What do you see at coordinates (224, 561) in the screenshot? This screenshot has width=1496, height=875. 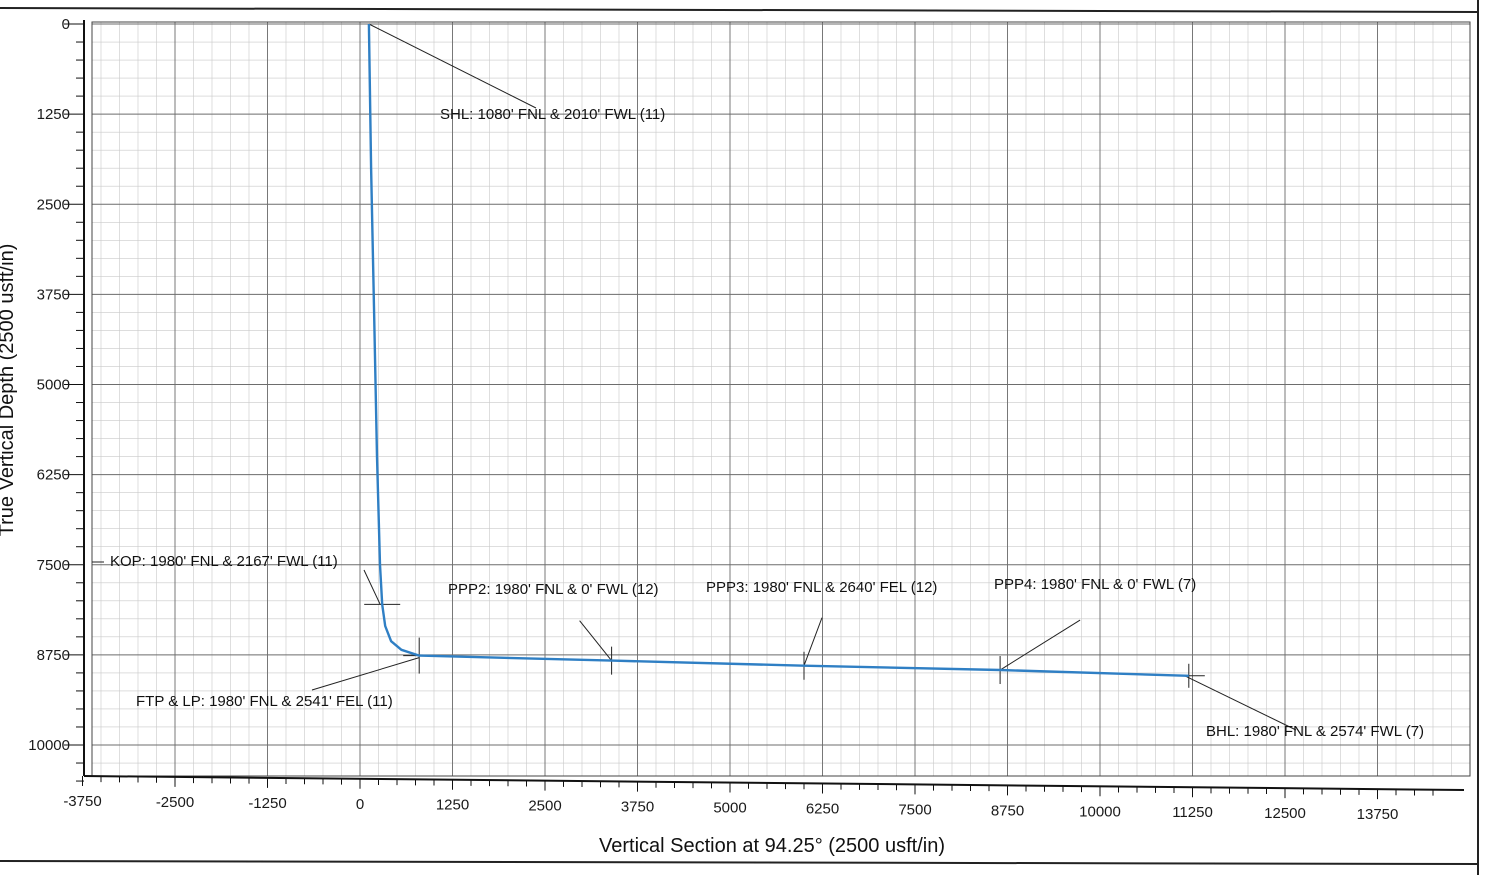 I see `annotation-label: KOP: 1980' FNL & 2167' FWL (11)` at bounding box center [224, 561].